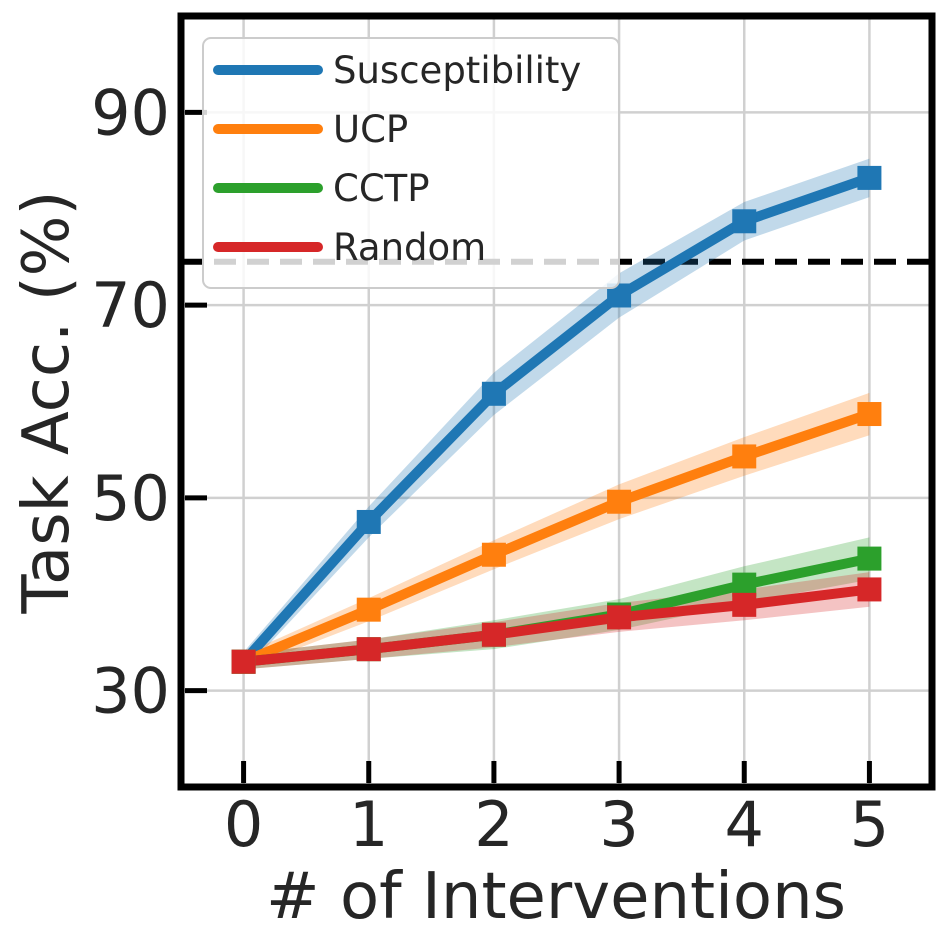 The image size is (947, 947). I want to click on y-ticks: 30 50 70 90, so click(149, 402).